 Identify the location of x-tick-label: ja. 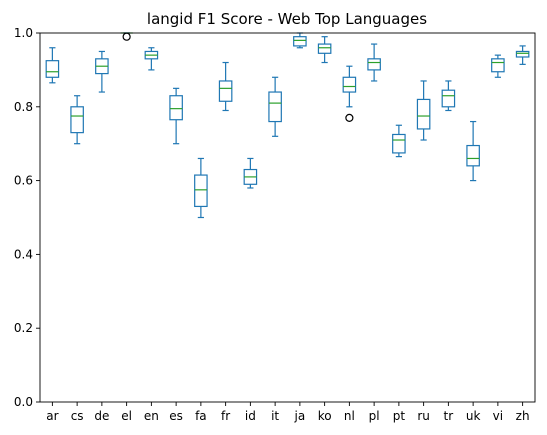
(300, 416).